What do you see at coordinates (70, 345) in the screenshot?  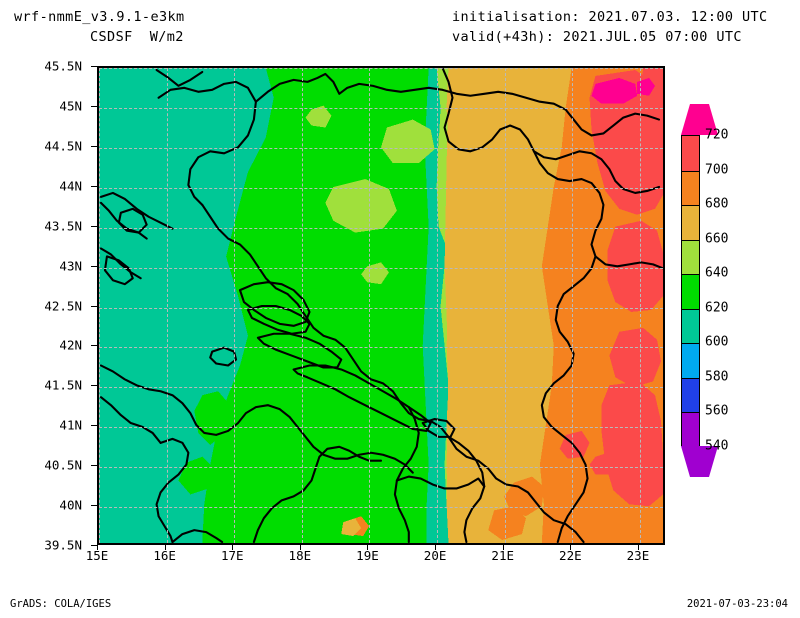 I see `y-axis-label: 42N` at bounding box center [70, 345].